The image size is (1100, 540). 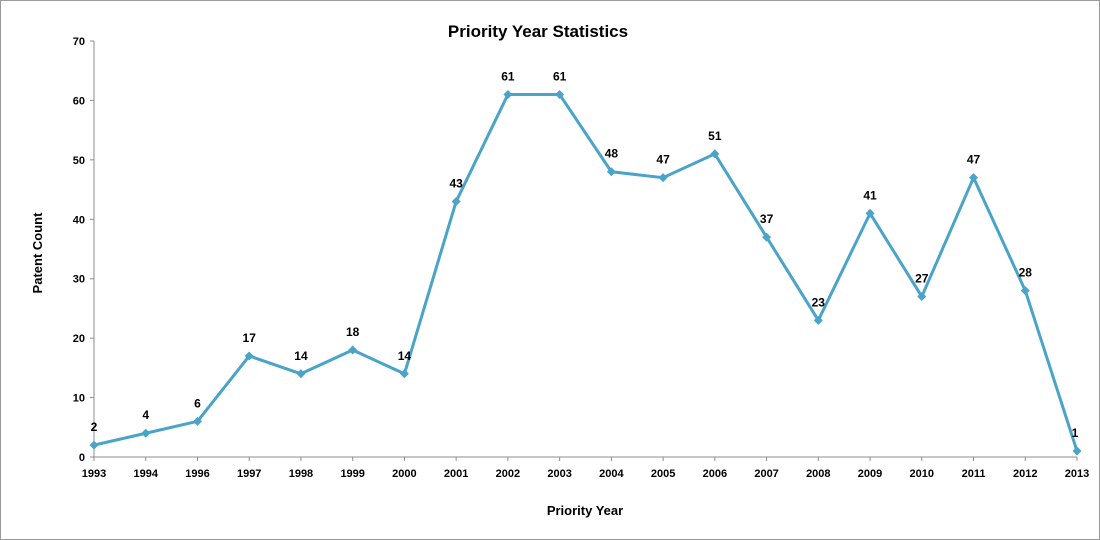 I want to click on data-point-2004, so click(x=611, y=172).